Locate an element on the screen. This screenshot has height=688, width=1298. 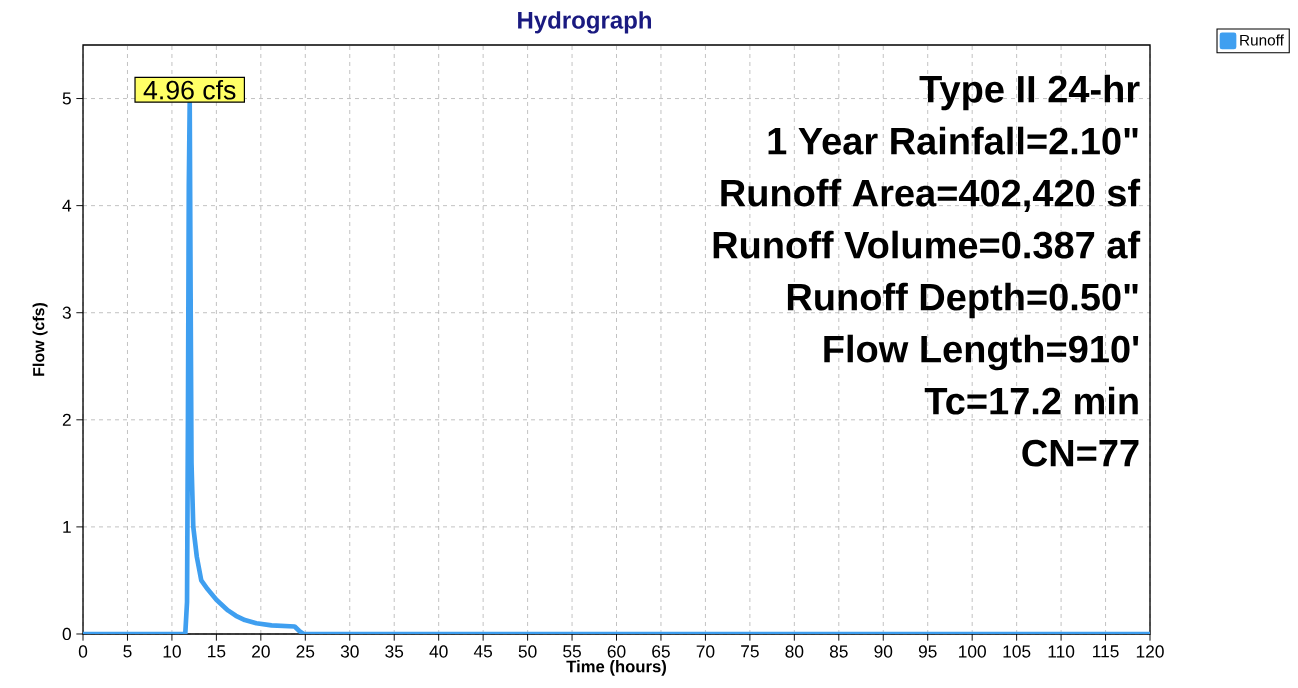
x-tick-label: 20 is located at coordinates (261, 651).